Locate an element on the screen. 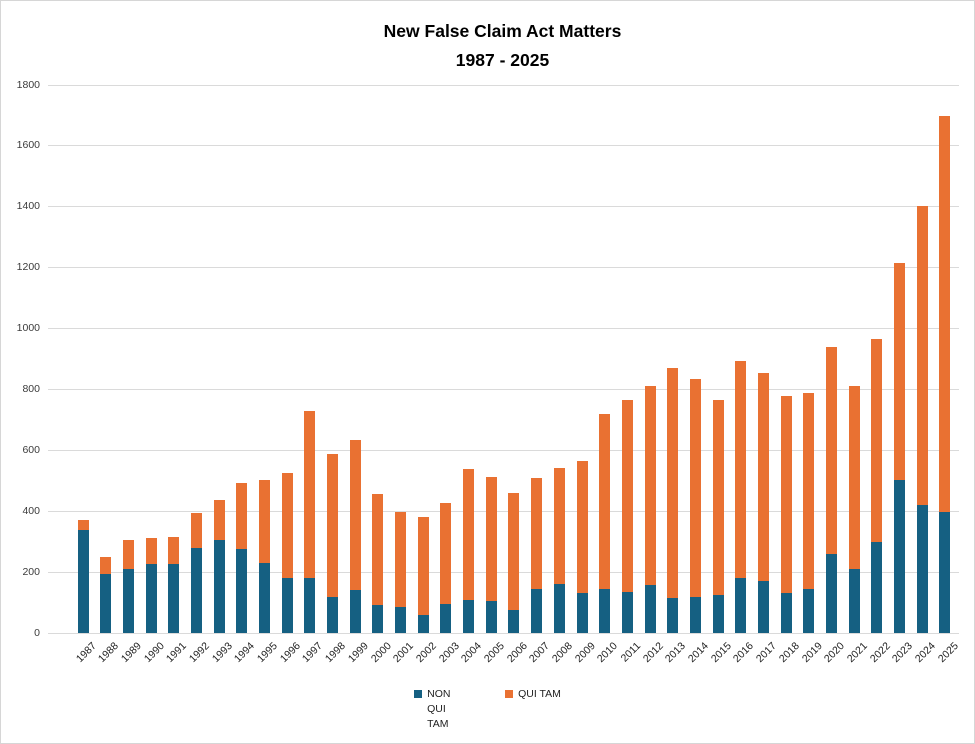 This screenshot has width=975, height=744. bar-2007-qui-tam is located at coordinates (537, 533).